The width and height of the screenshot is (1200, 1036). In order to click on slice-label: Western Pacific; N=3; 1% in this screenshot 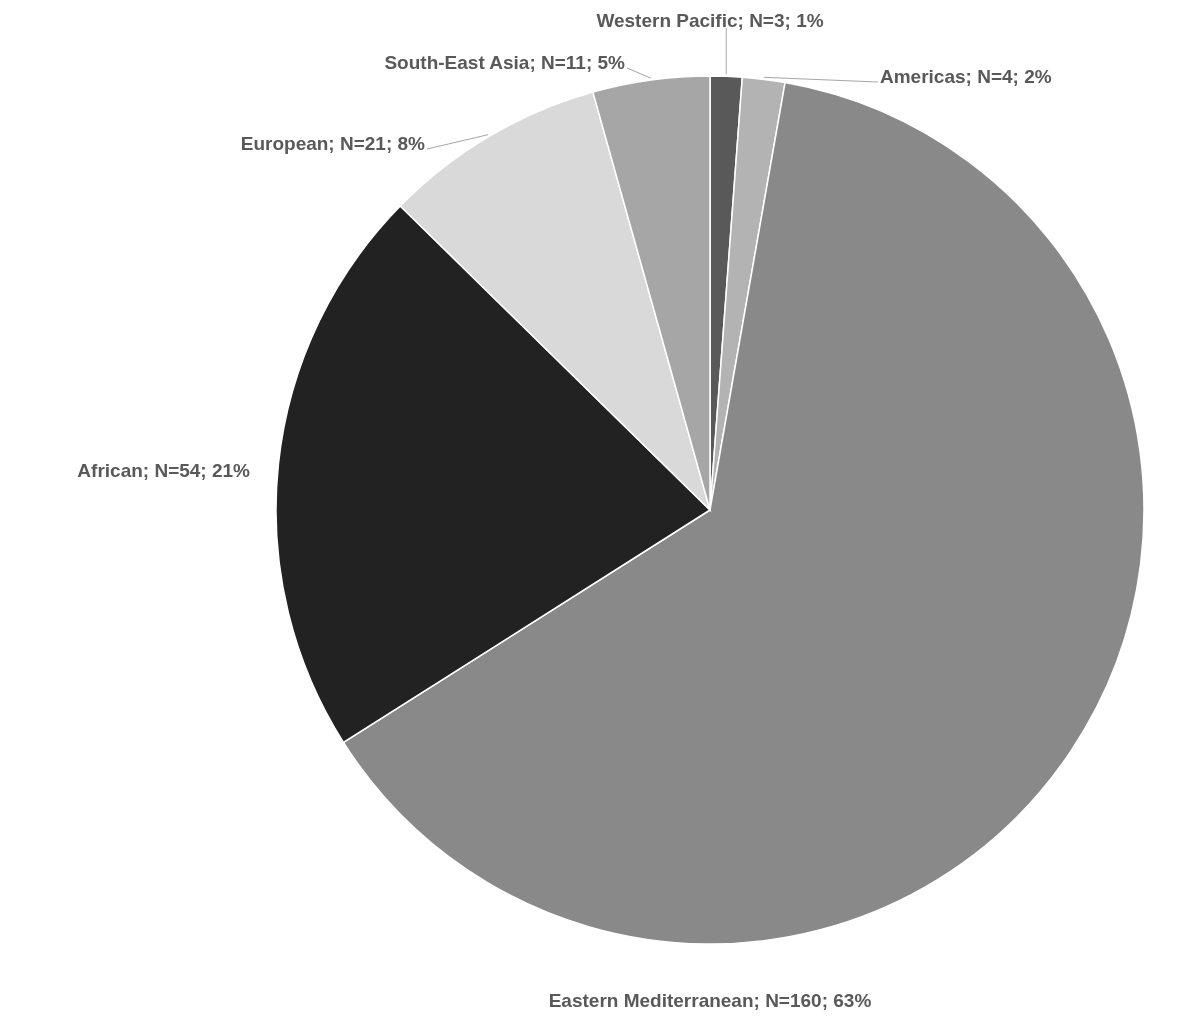, I will do `click(710, 21)`.